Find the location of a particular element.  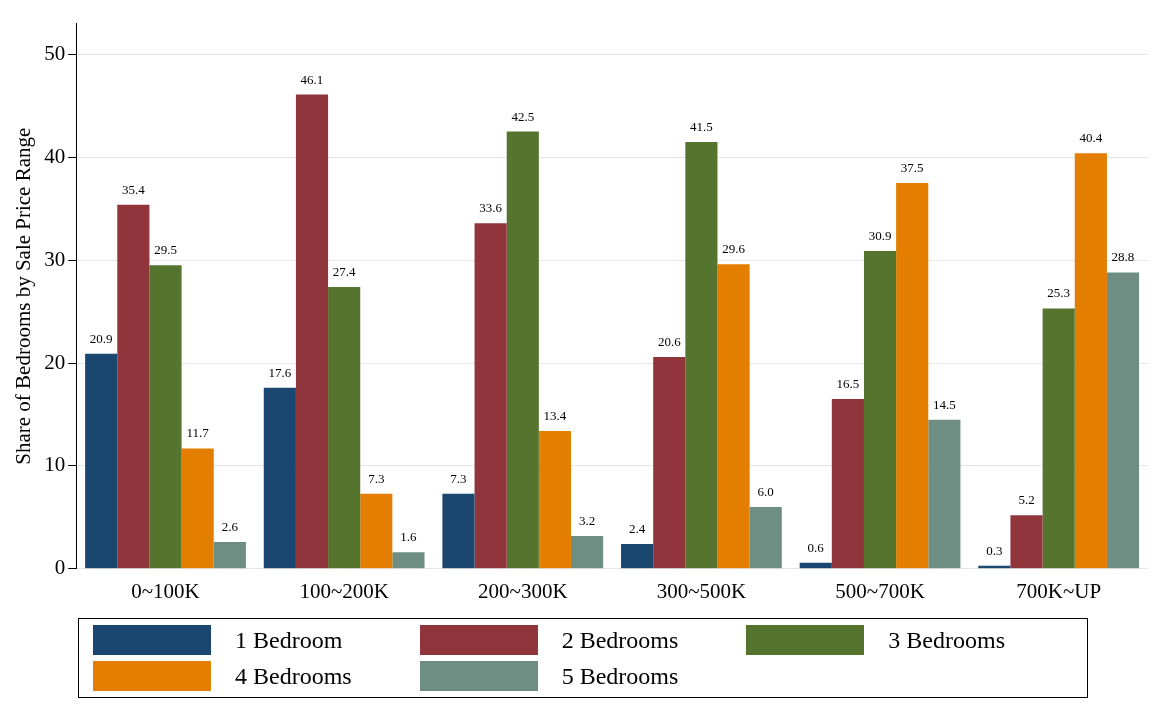

x-tick-label: 500~700K is located at coordinates (880, 590).